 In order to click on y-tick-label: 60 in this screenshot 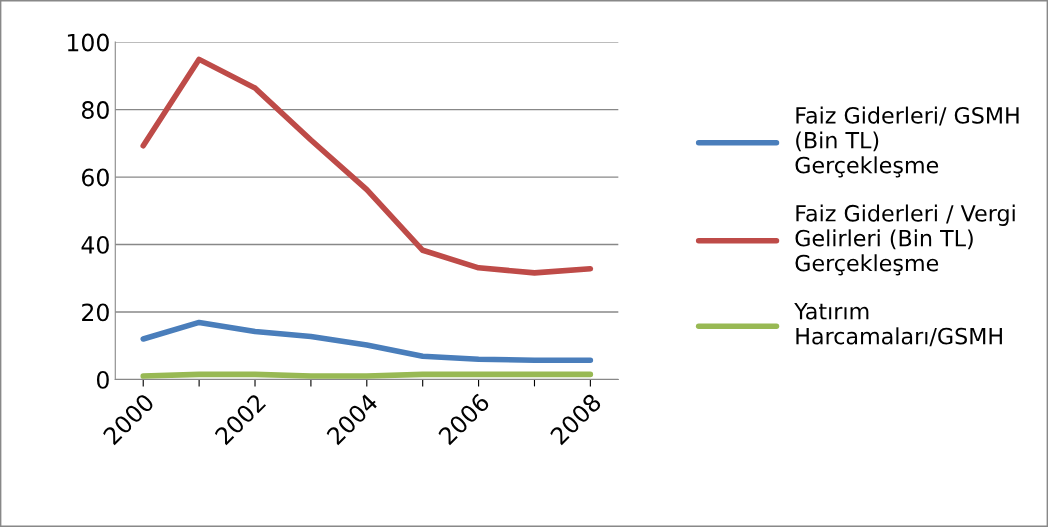, I will do `click(95, 177)`.